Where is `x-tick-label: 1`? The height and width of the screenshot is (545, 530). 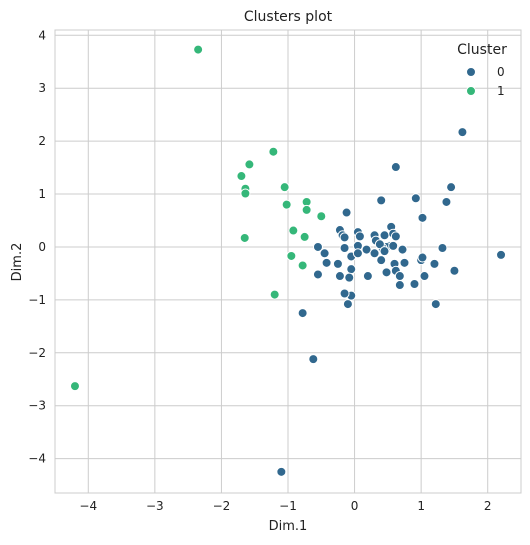
x-tick-label: 1 is located at coordinates (421, 506).